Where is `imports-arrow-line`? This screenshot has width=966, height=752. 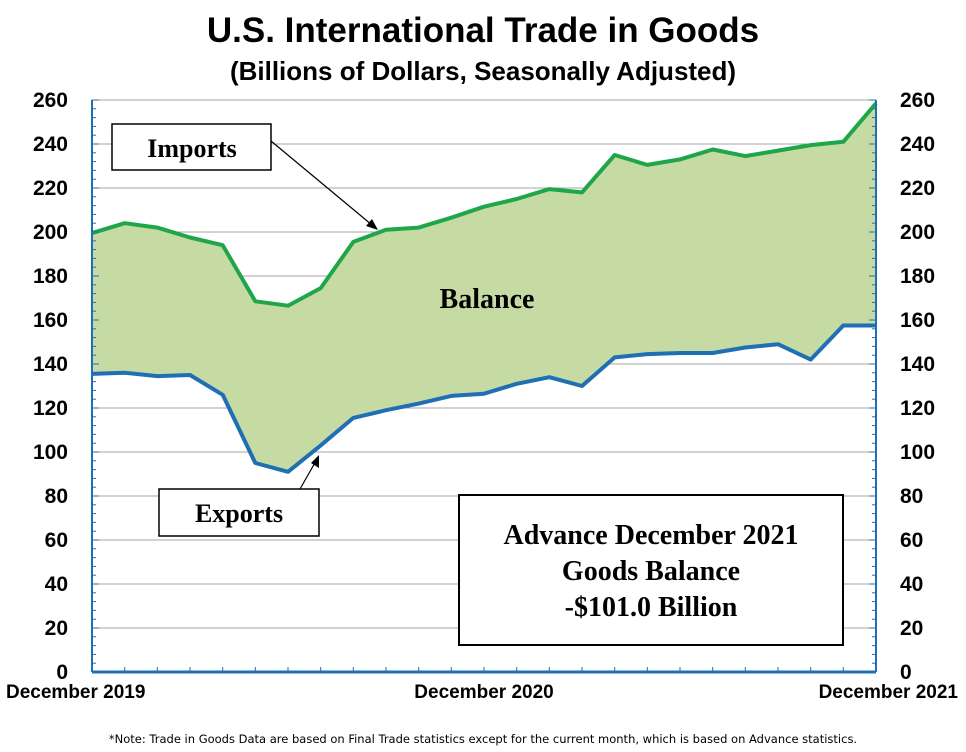
imports-arrow-line is located at coordinates (321, 183).